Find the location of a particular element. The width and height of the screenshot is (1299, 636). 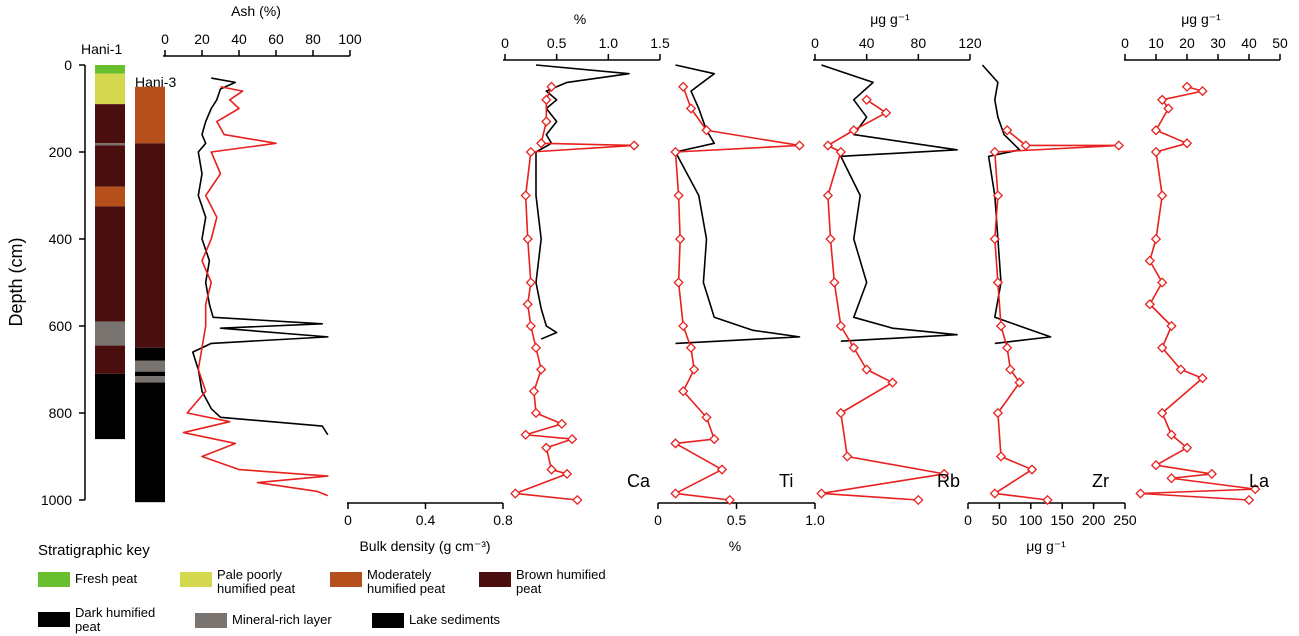

depth-tick-label: 600 is located at coordinates (61, 326).